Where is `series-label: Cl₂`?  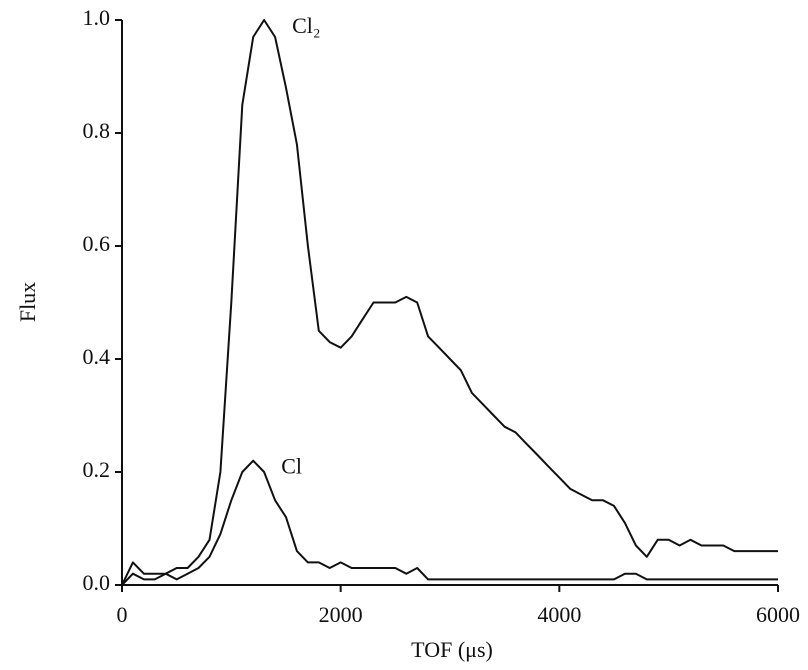
series-label: Cl₂ is located at coordinates (306, 25).